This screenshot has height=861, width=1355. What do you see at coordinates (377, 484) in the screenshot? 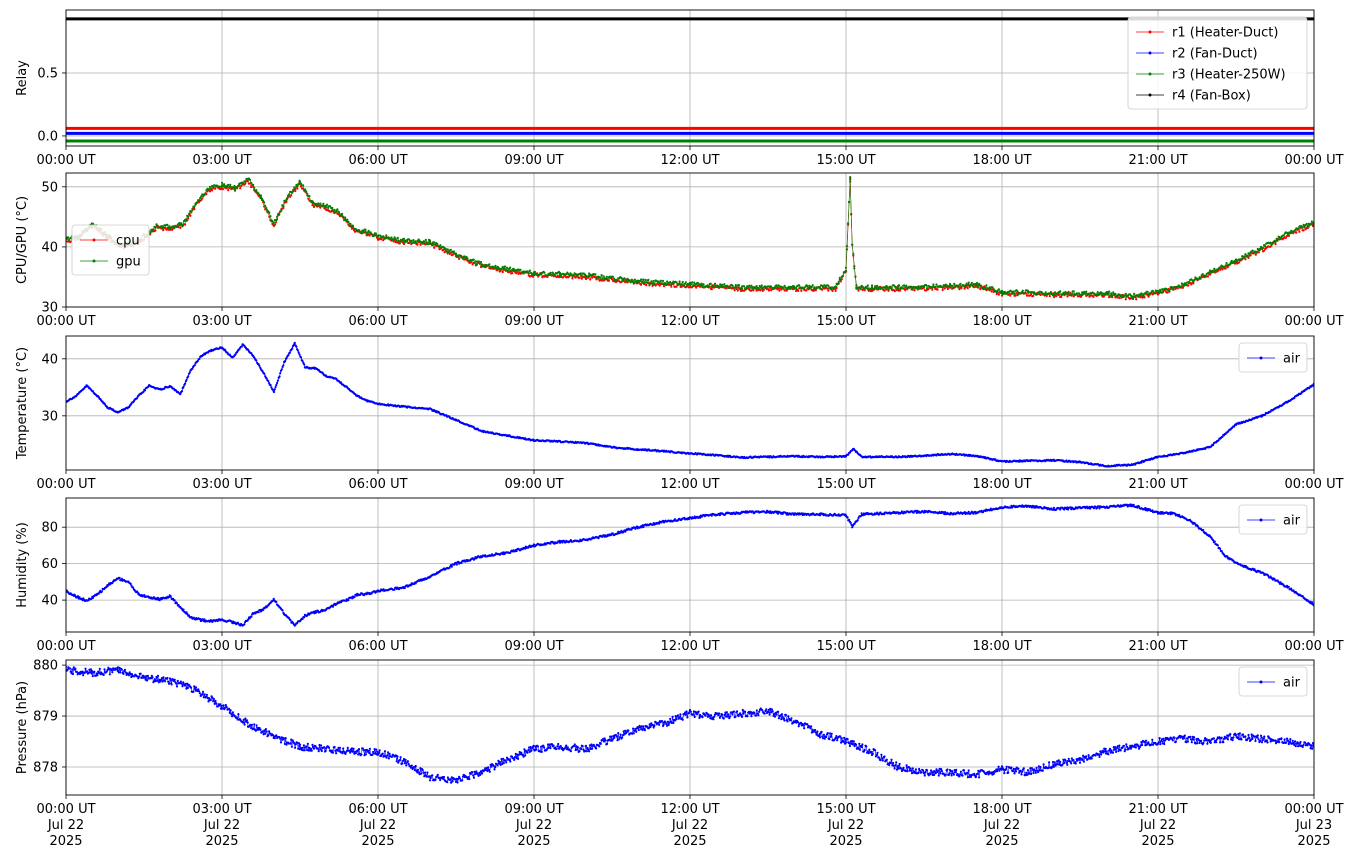
I see `x-tick-label: 06:00 UT` at bounding box center [377, 484].